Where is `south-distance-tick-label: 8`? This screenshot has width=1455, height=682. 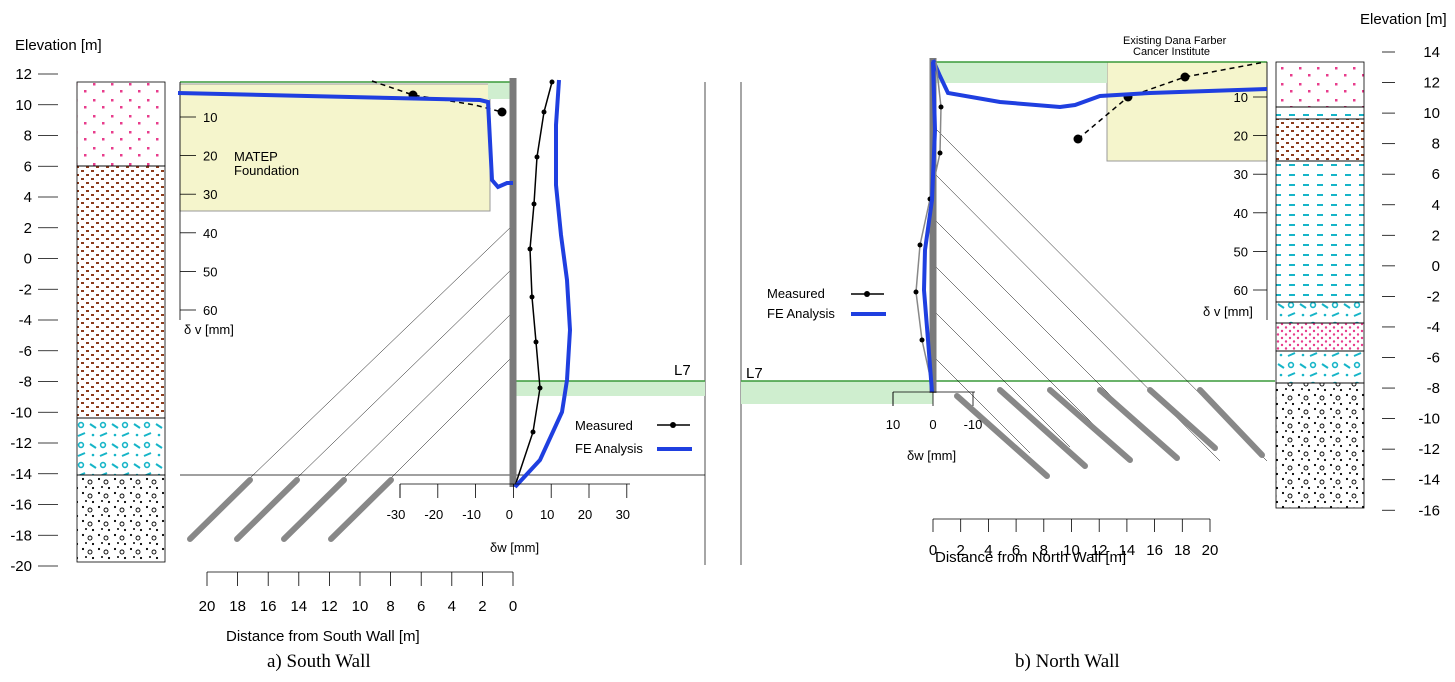
south-distance-tick-label: 8 is located at coordinates (390, 606).